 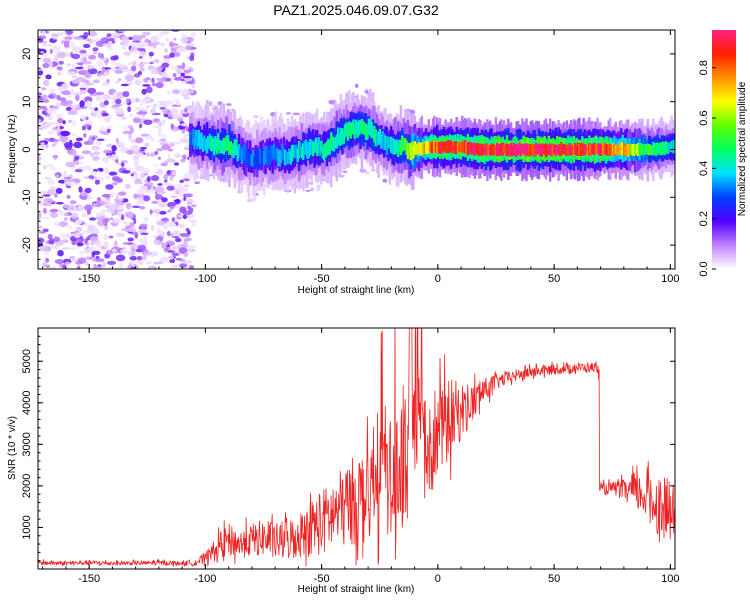 What do you see at coordinates (27, 149) in the screenshot?
I see `y-tick-label: 0` at bounding box center [27, 149].